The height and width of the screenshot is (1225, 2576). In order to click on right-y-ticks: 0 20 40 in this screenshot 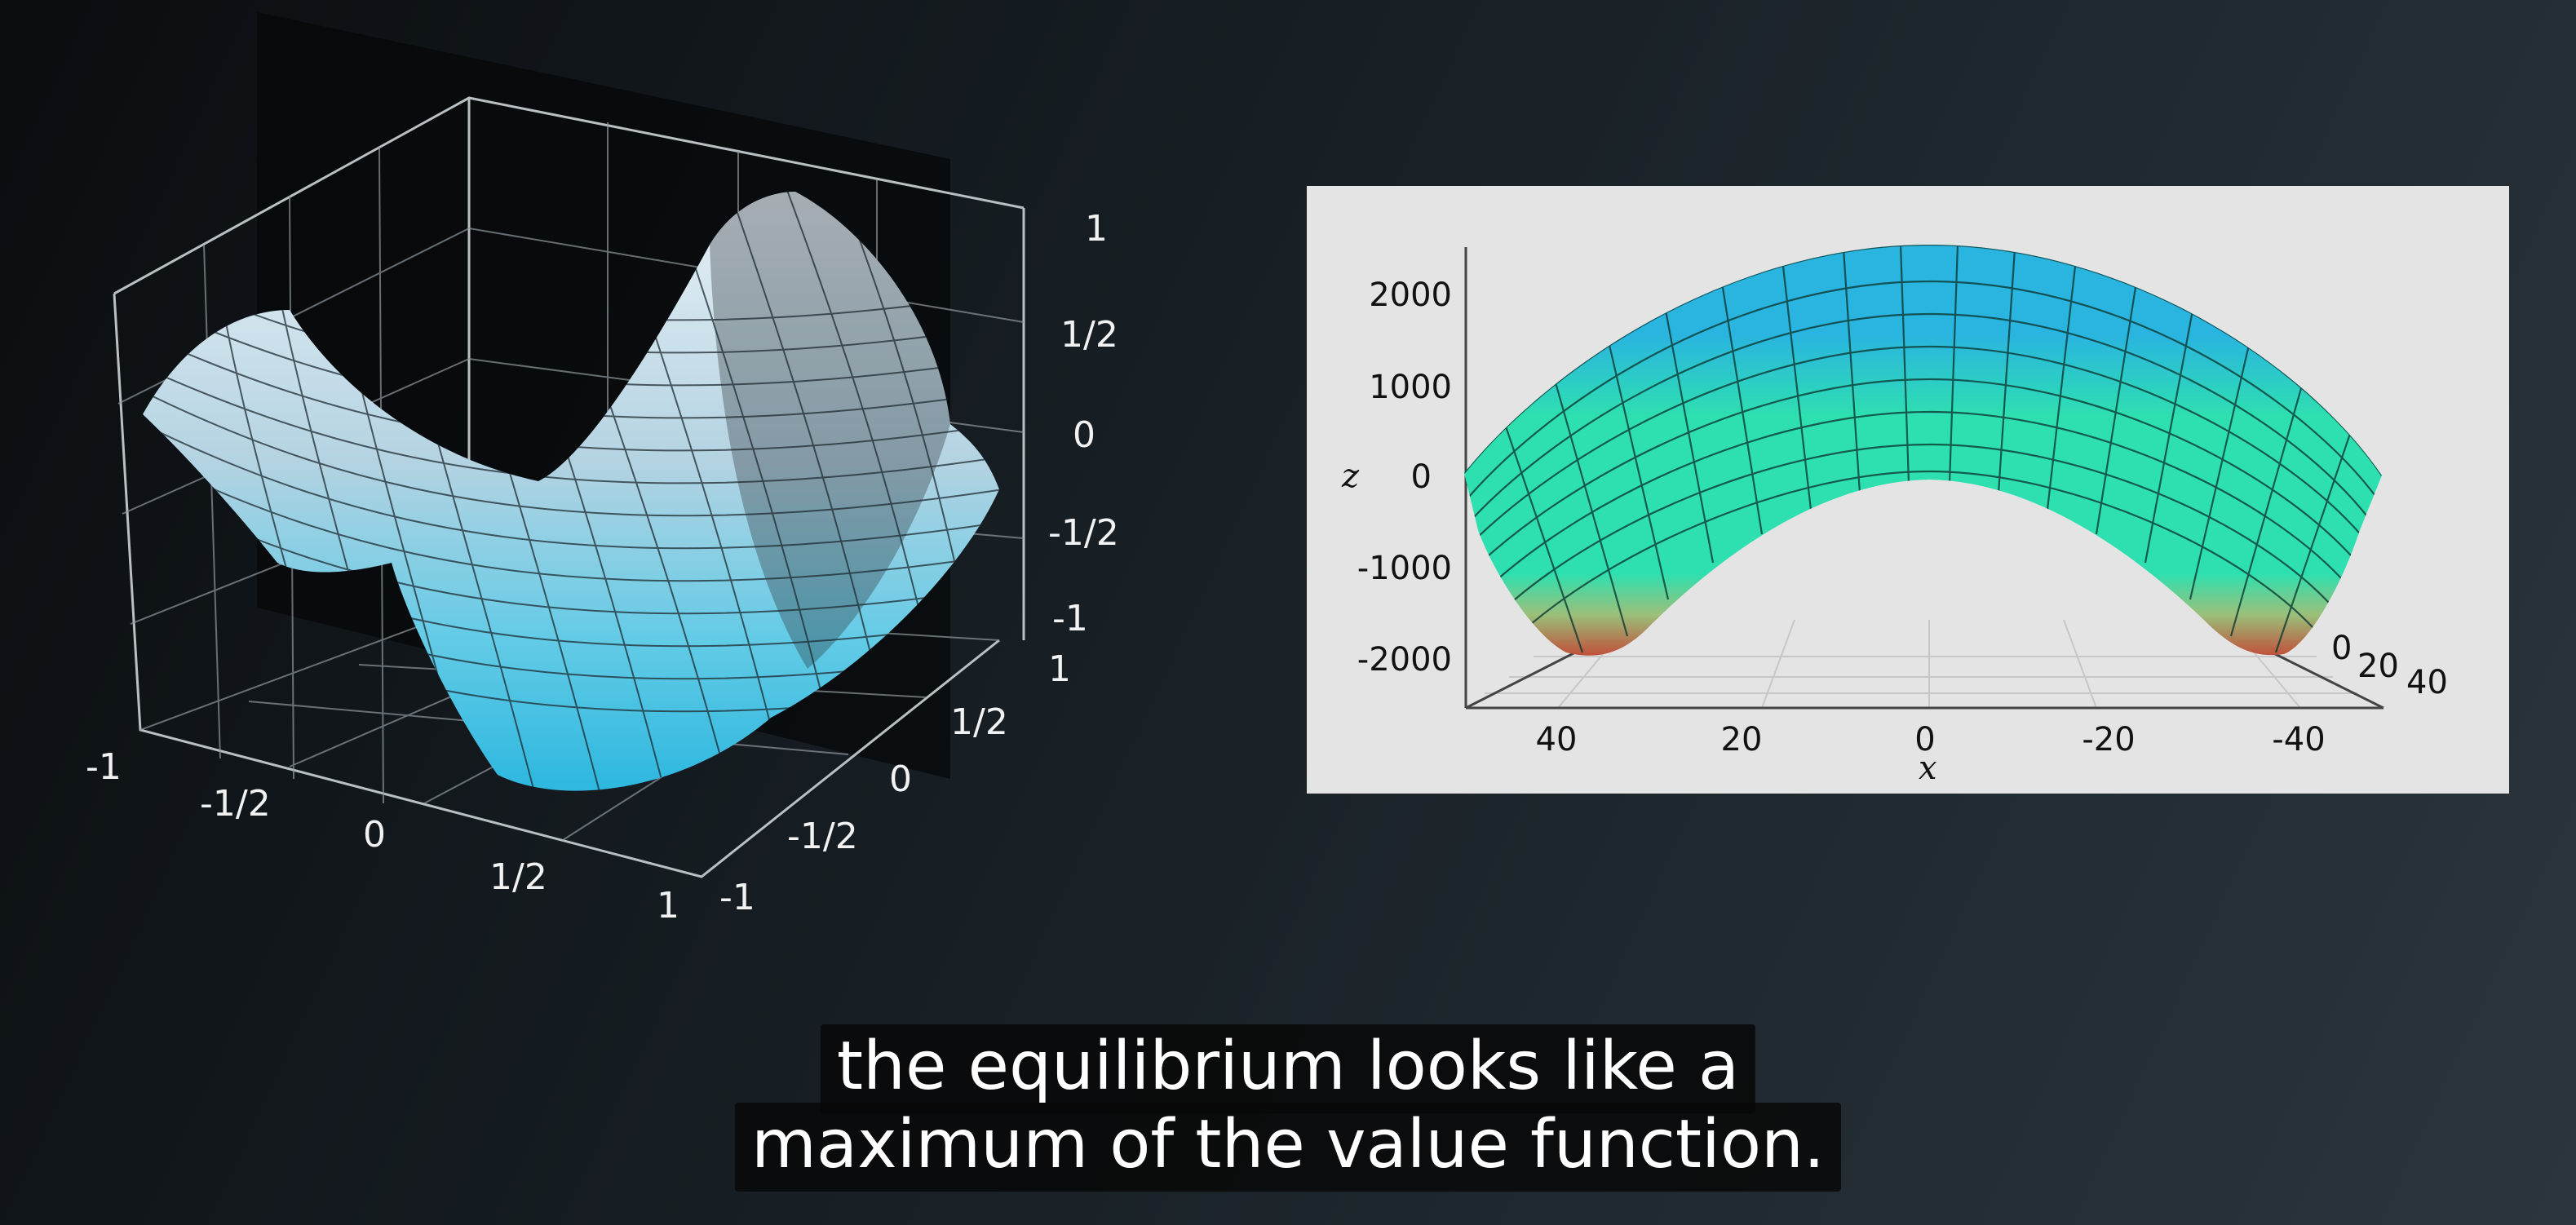, I will do `click(2389, 665)`.